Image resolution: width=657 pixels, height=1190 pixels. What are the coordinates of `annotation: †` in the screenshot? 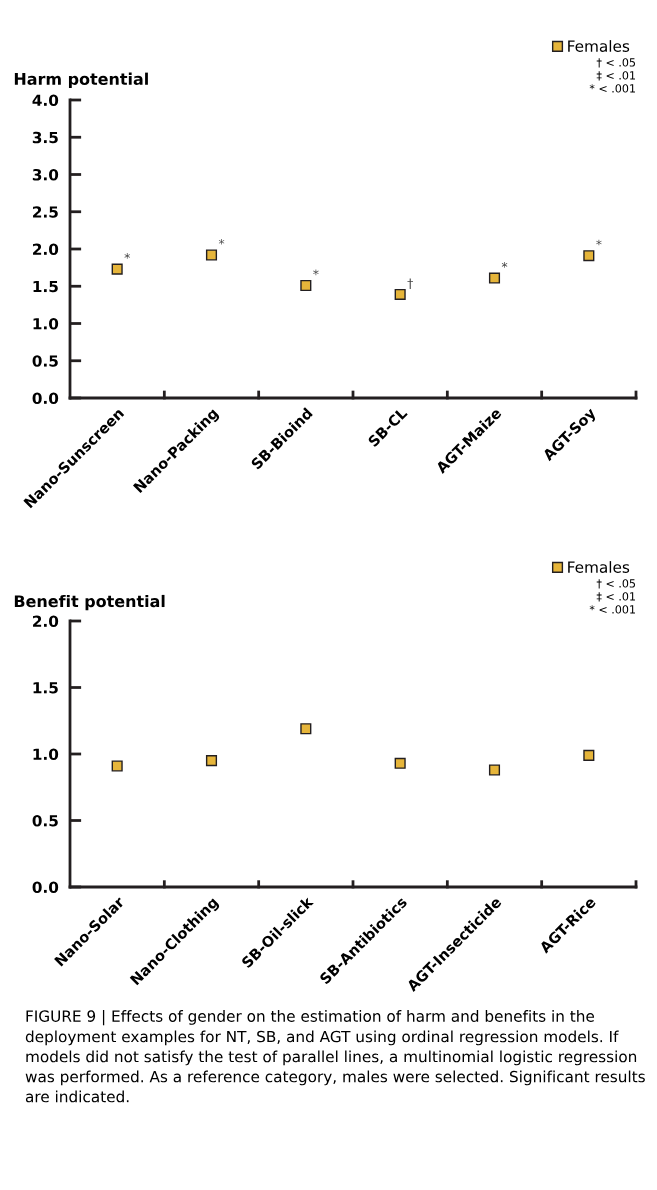 It's located at (410, 283).